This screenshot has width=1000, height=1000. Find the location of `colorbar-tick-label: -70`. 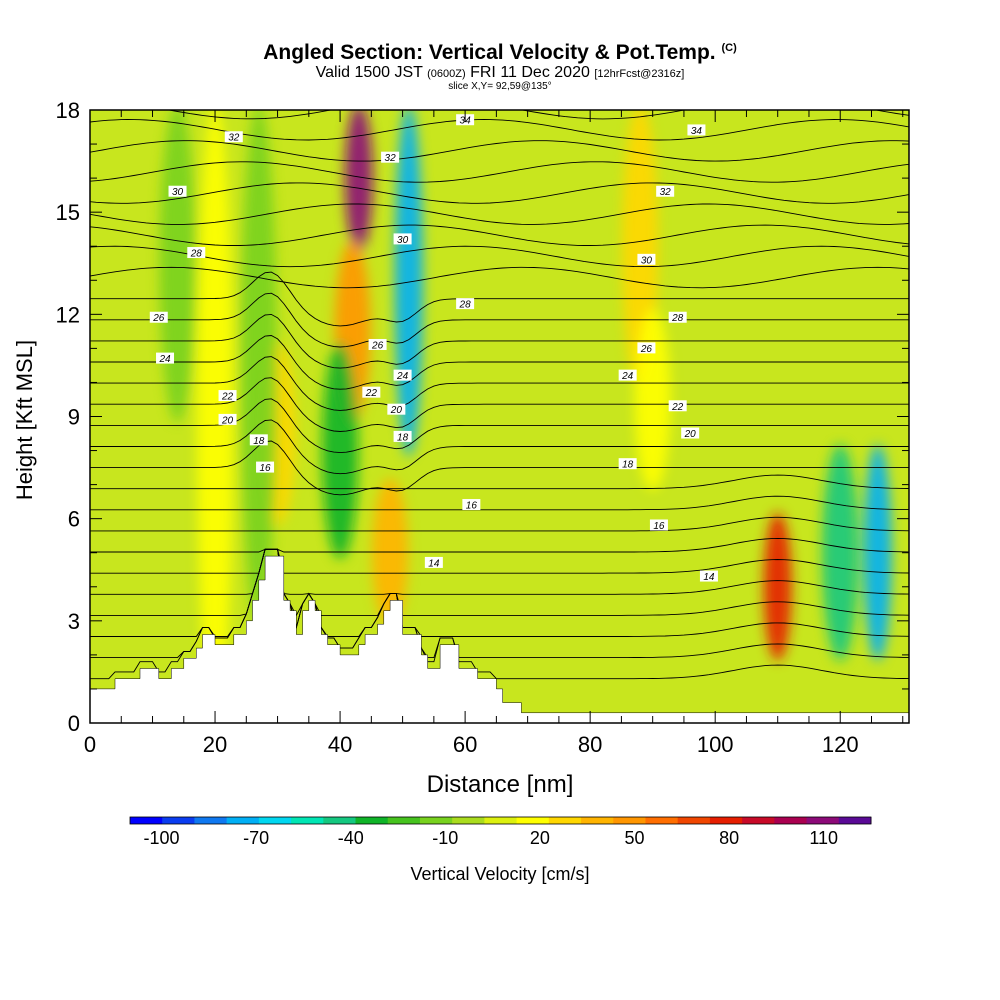

colorbar-tick-label: -70 is located at coordinates (256, 838).